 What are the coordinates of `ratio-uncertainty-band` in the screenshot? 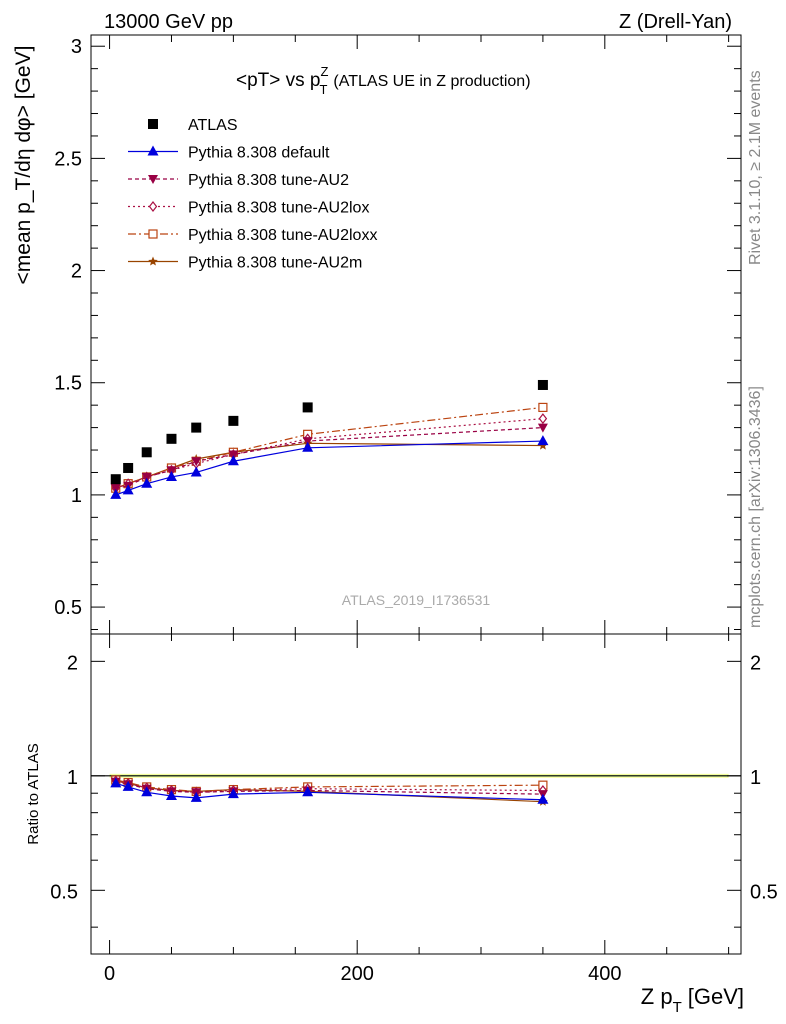 It's located at (416, 775).